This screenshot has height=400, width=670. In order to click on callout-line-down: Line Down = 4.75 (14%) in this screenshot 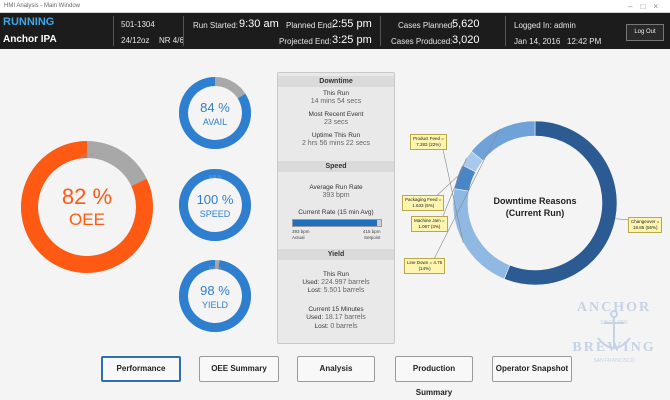, I will do `click(425, 266)`.